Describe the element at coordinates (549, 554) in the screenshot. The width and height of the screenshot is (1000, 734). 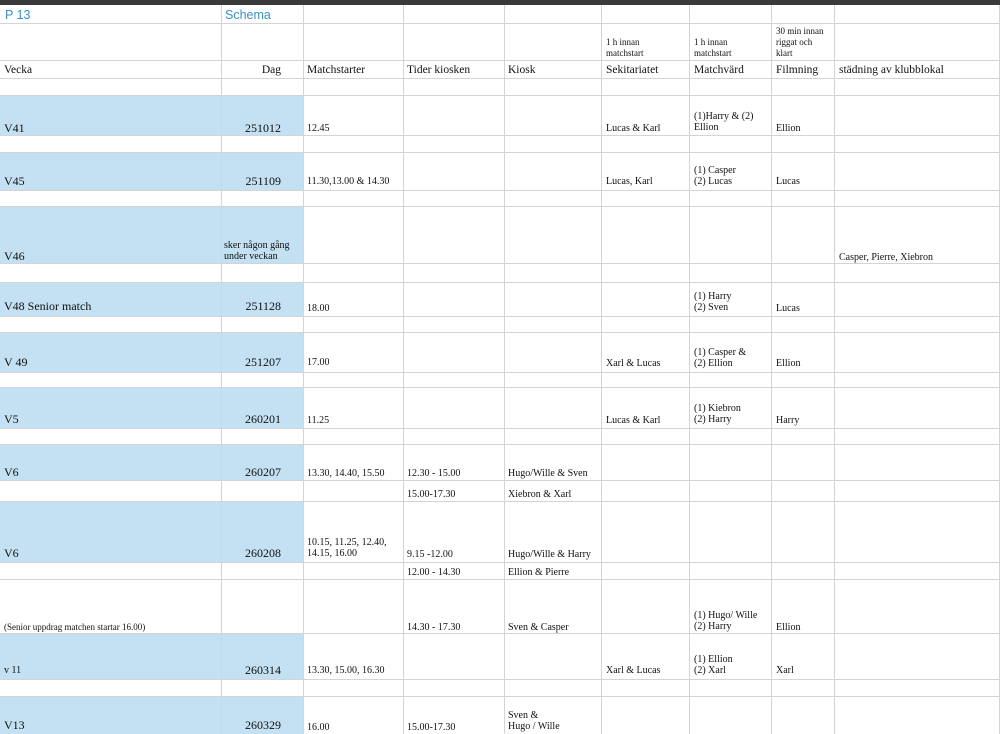
I see `cell-kiosk-v6b: Hugo/Wille & Harry` at that location.